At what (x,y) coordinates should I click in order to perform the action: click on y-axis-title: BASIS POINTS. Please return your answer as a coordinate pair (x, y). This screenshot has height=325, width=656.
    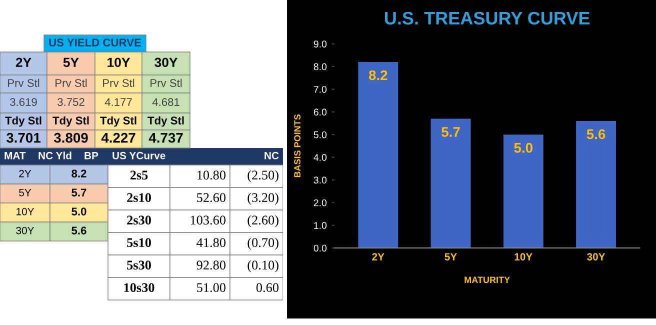
    Looking at the image, I should click on (297, 146).